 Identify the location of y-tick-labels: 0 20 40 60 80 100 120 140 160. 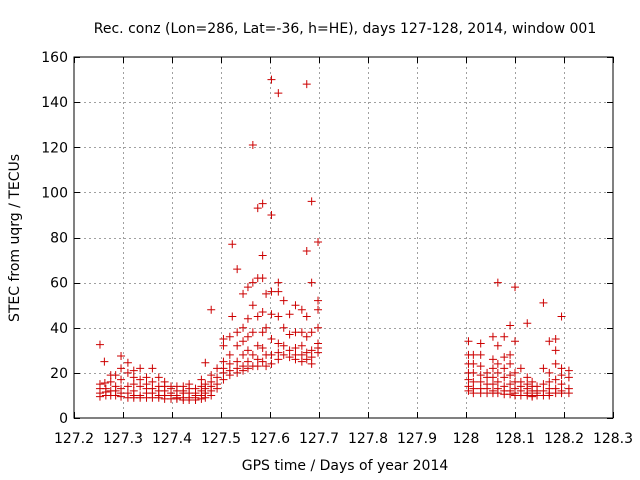
(54, 238).